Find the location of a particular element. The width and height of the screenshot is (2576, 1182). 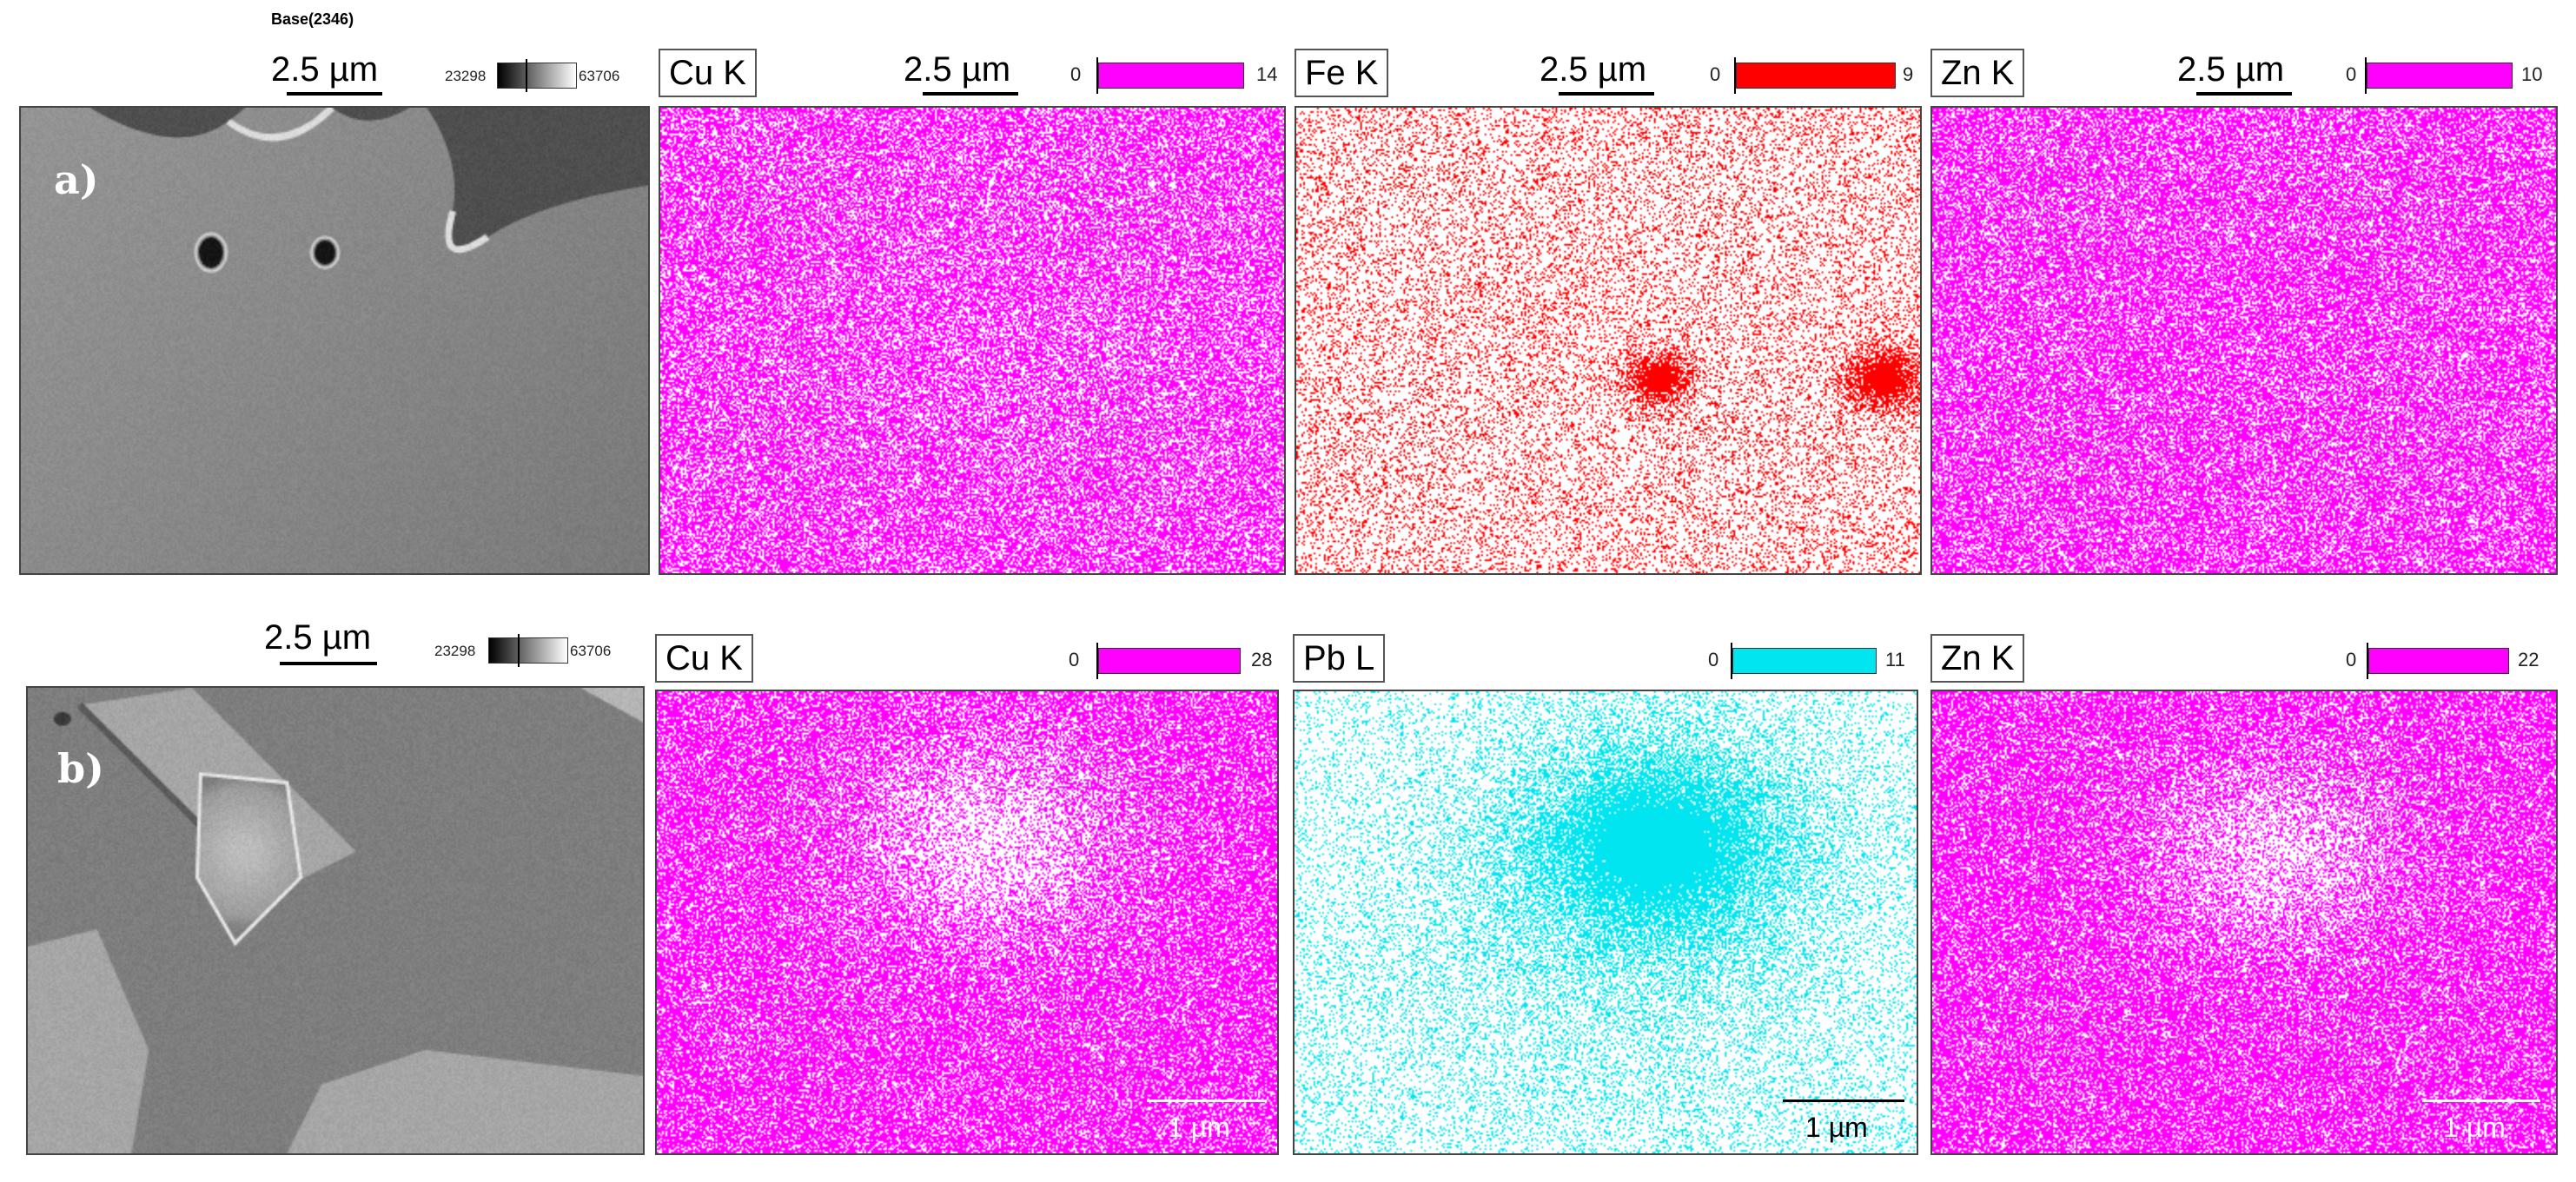

sem-a-colorbar-max: 63706 is located at coordinates (599, 76).